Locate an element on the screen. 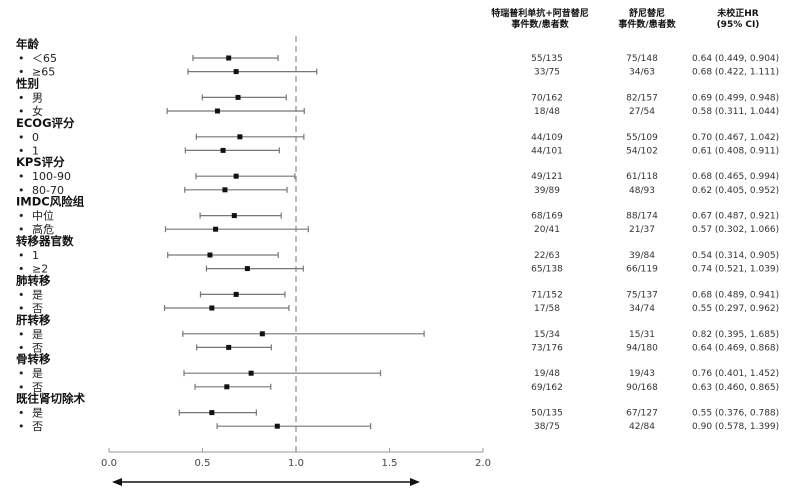 The image size is (797, 490). arm2-events: 19/43 is located at coordinates (642, 374).